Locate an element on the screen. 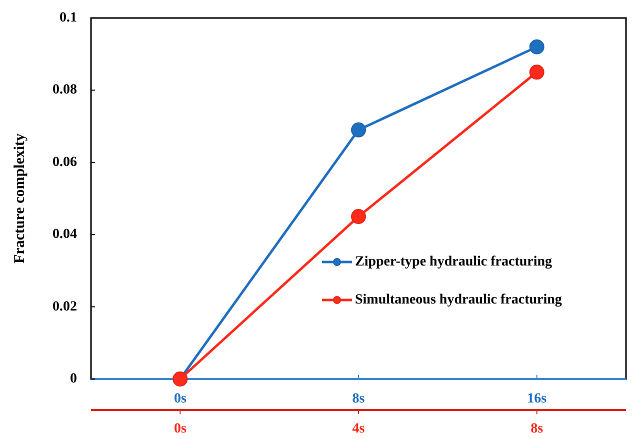 Image resolution: width=633 pixels, height=439 pixels. y-tick-label: 0.02 is located at coordinates (64, 306).